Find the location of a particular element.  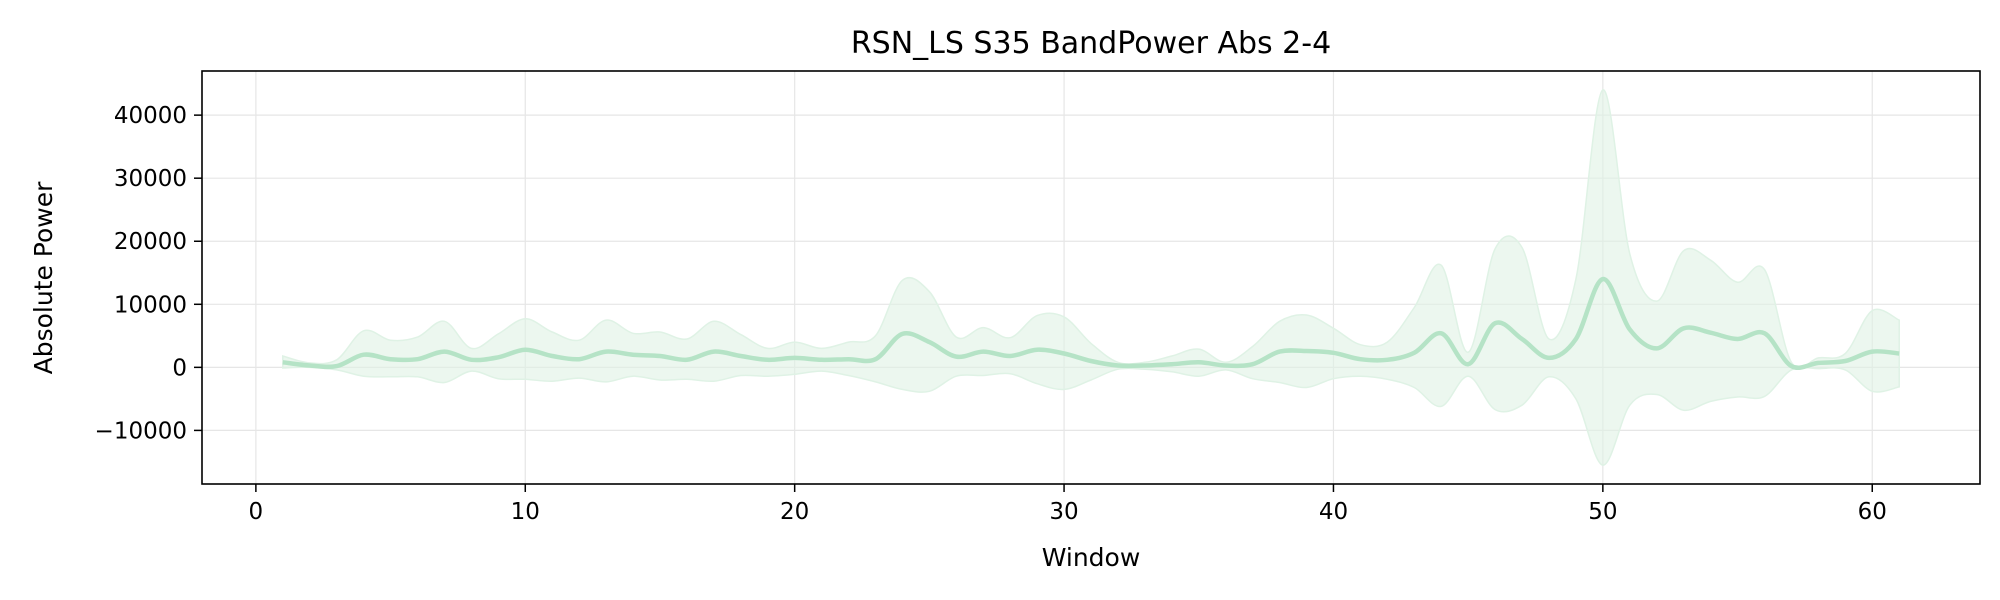

y-tick-label: 0 is located at coordinates (179, 368).